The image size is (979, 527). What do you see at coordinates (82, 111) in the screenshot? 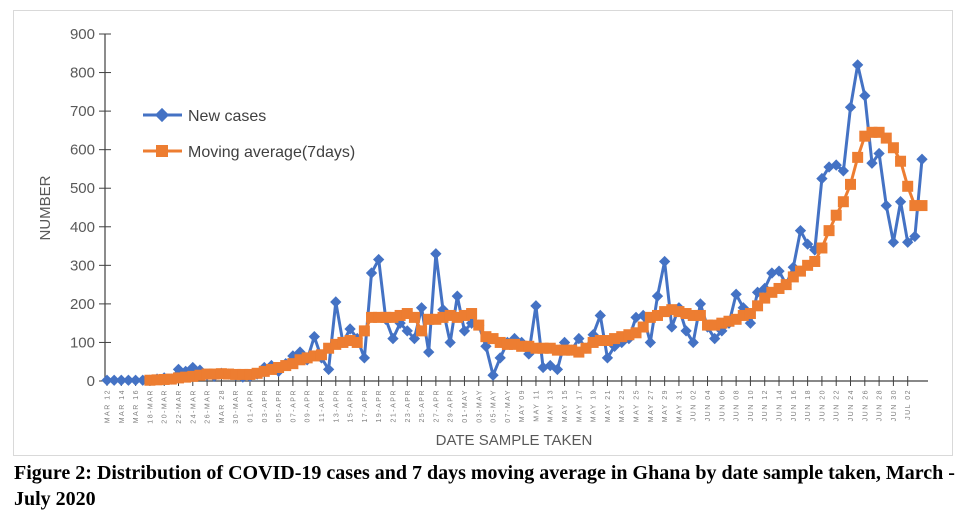
I see `y-tick-label: 700` at bounding box center [82, 111].